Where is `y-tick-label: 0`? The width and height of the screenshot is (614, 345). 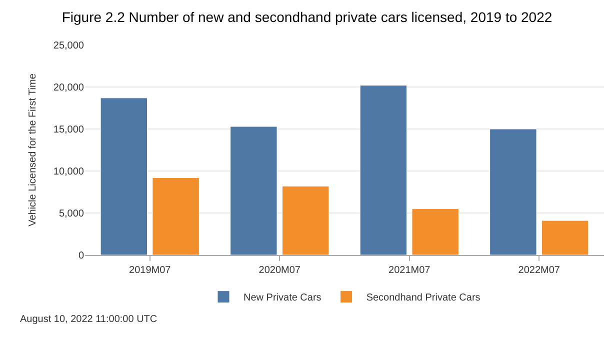 y-tick-label: 0 is located at coordinates (81, 256).